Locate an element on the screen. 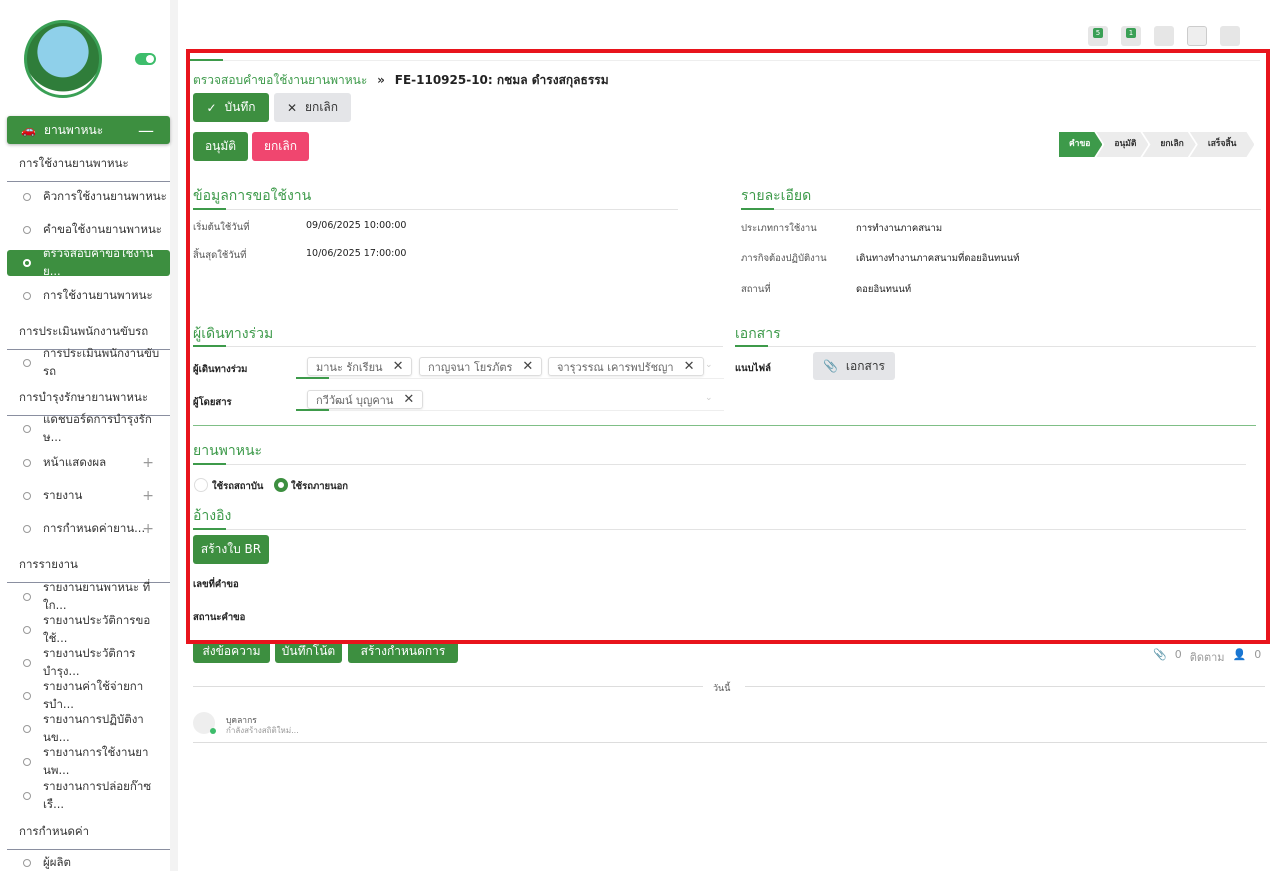 The height and width of the screenshot is (876, 1280). section-title: ข้อมูลการขอใช้งาน is located at coordinates (252, 196).